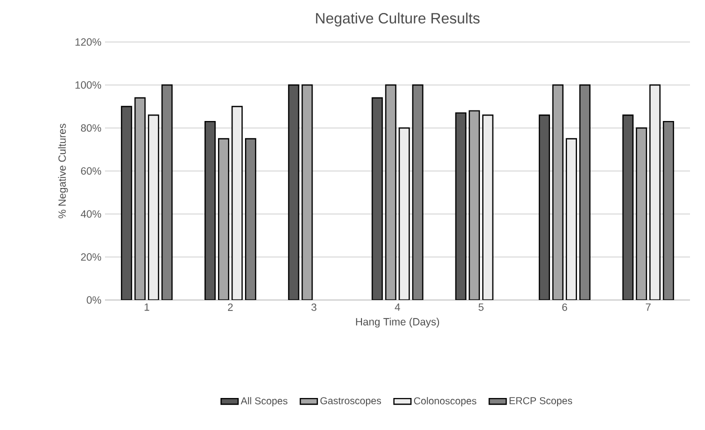  Describe the element at coordinates (397, 307) in the screenshot. I see `x-tick-label: 4` at that location.